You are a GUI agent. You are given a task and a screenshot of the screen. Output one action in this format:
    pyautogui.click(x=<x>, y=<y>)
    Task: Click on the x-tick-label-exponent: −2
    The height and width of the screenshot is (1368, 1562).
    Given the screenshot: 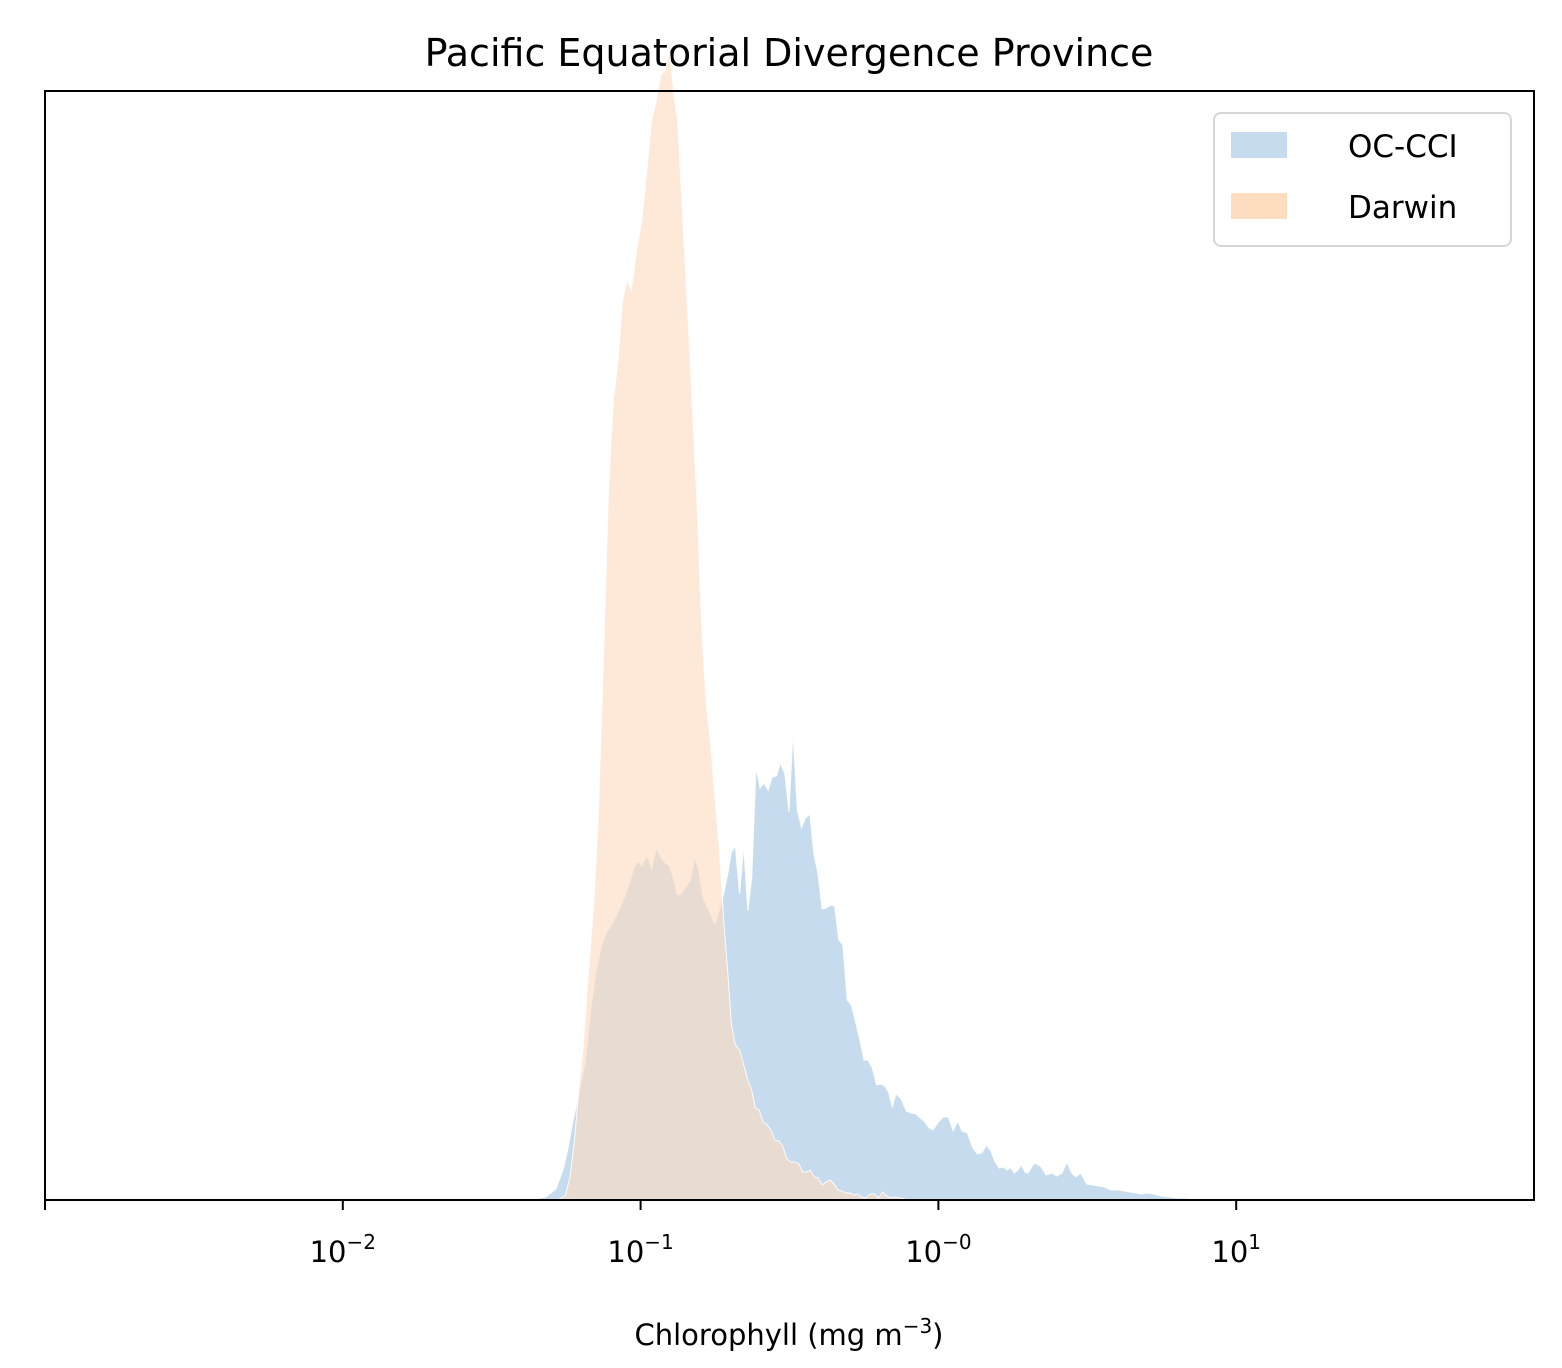 What is the action you would take?
    pyautogui.click(x=361, y=1242)
    